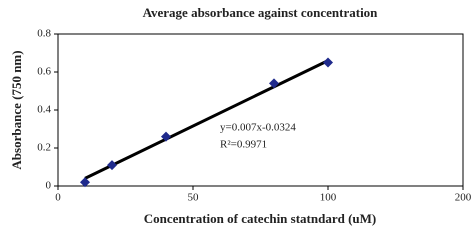 The width and height of the screenshot is (474, 240). What do you see at coordinates (328, 198) in the screenshot?
I see `x-tick-label: 100` at bounding box center [328, 198].